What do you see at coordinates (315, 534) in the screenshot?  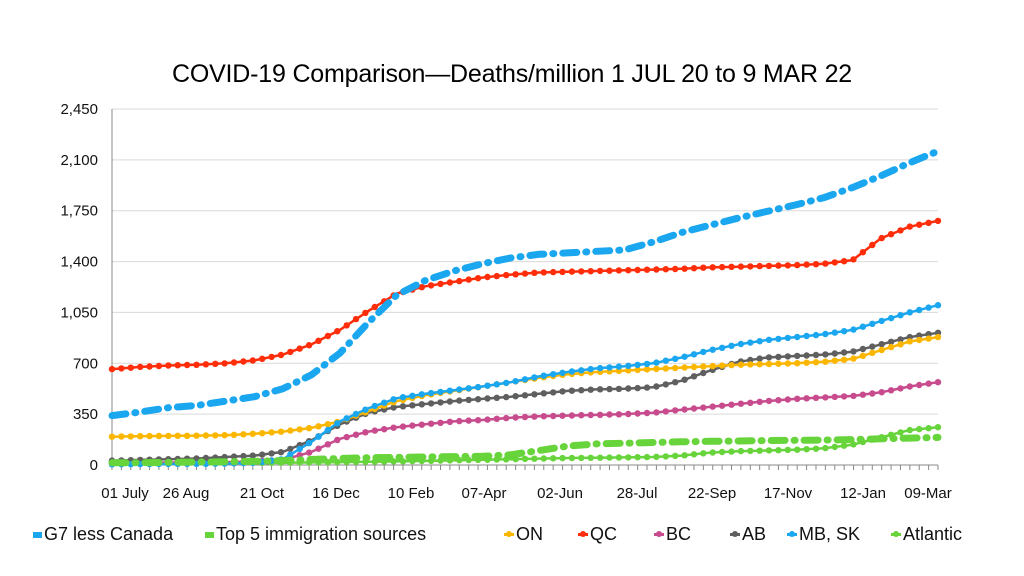 I see `legend-item-top-5-immigration-sources: Top 5 immigration sources` at bounding box center [315, 534].